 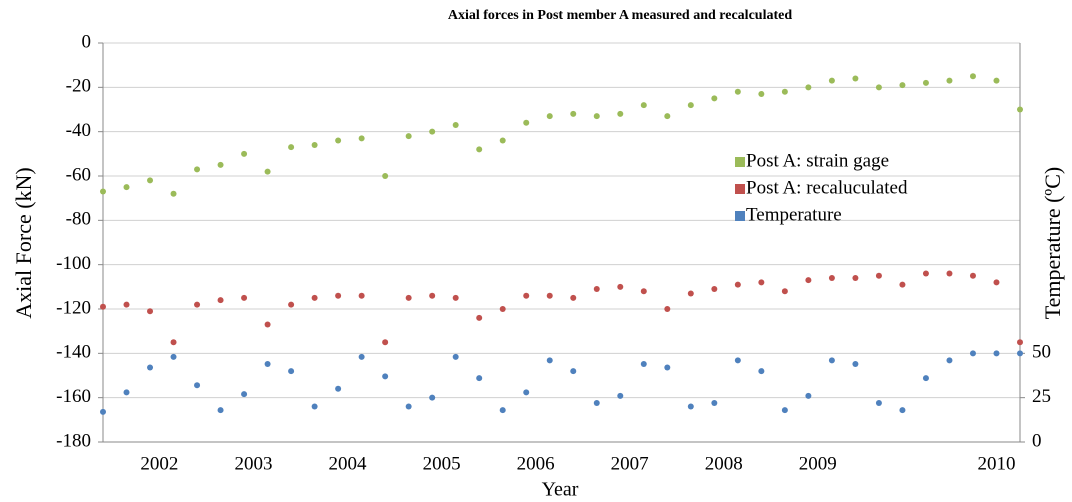 I want to click on y-tick-label: 0, so click(x=87, y=41).